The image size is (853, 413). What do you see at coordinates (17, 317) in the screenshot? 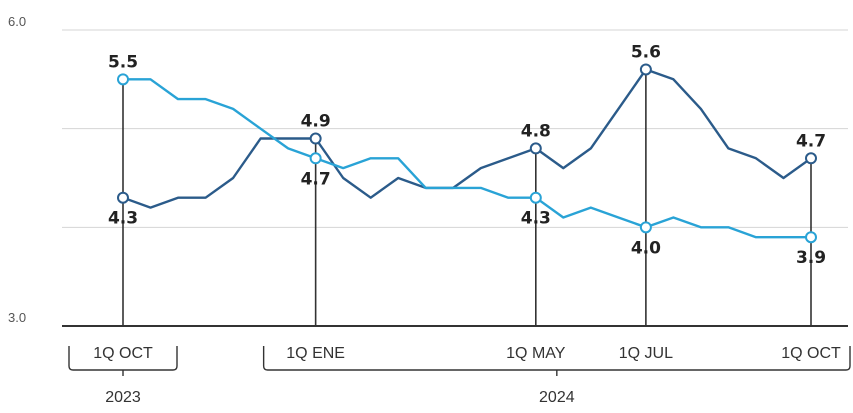
I see `y-tick-label: 3.0` at bounding box center [17, 317].